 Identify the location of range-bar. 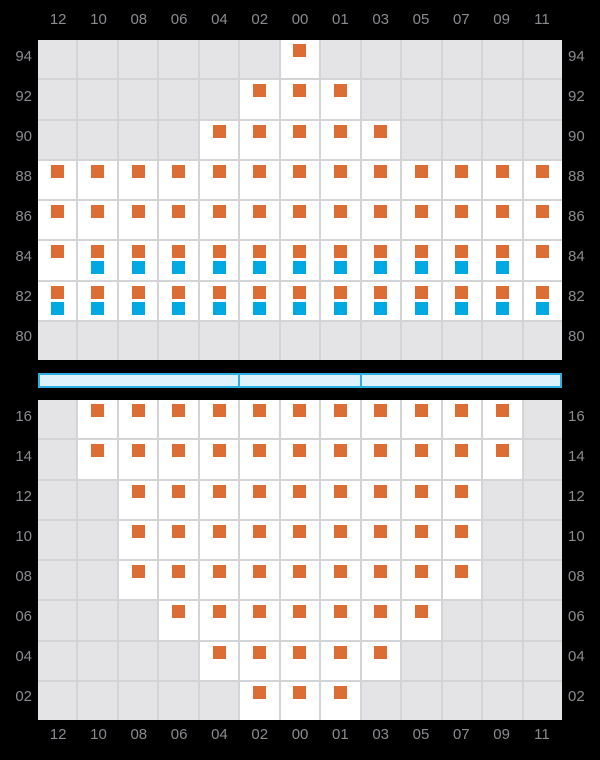
(300, 380).